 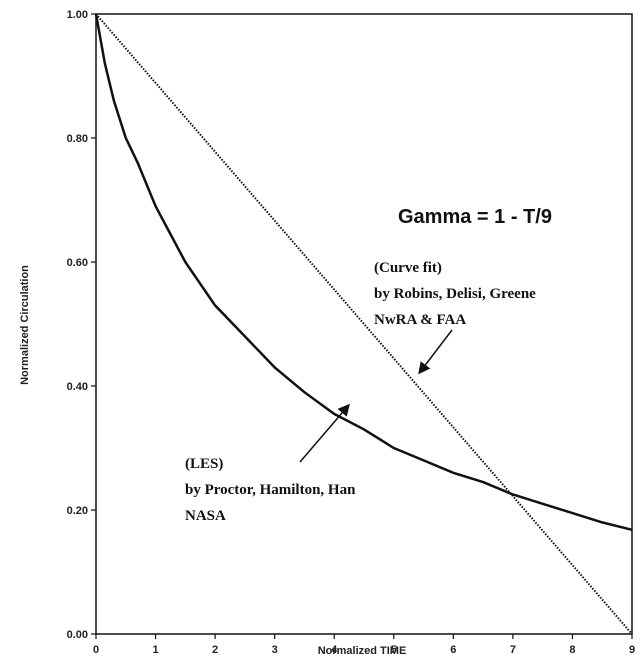 What do you see at coordinates (420, 320) in the screenshot?
I see `curvefit-label-3: NwRA & FAA` at bounding box center [420, 320].